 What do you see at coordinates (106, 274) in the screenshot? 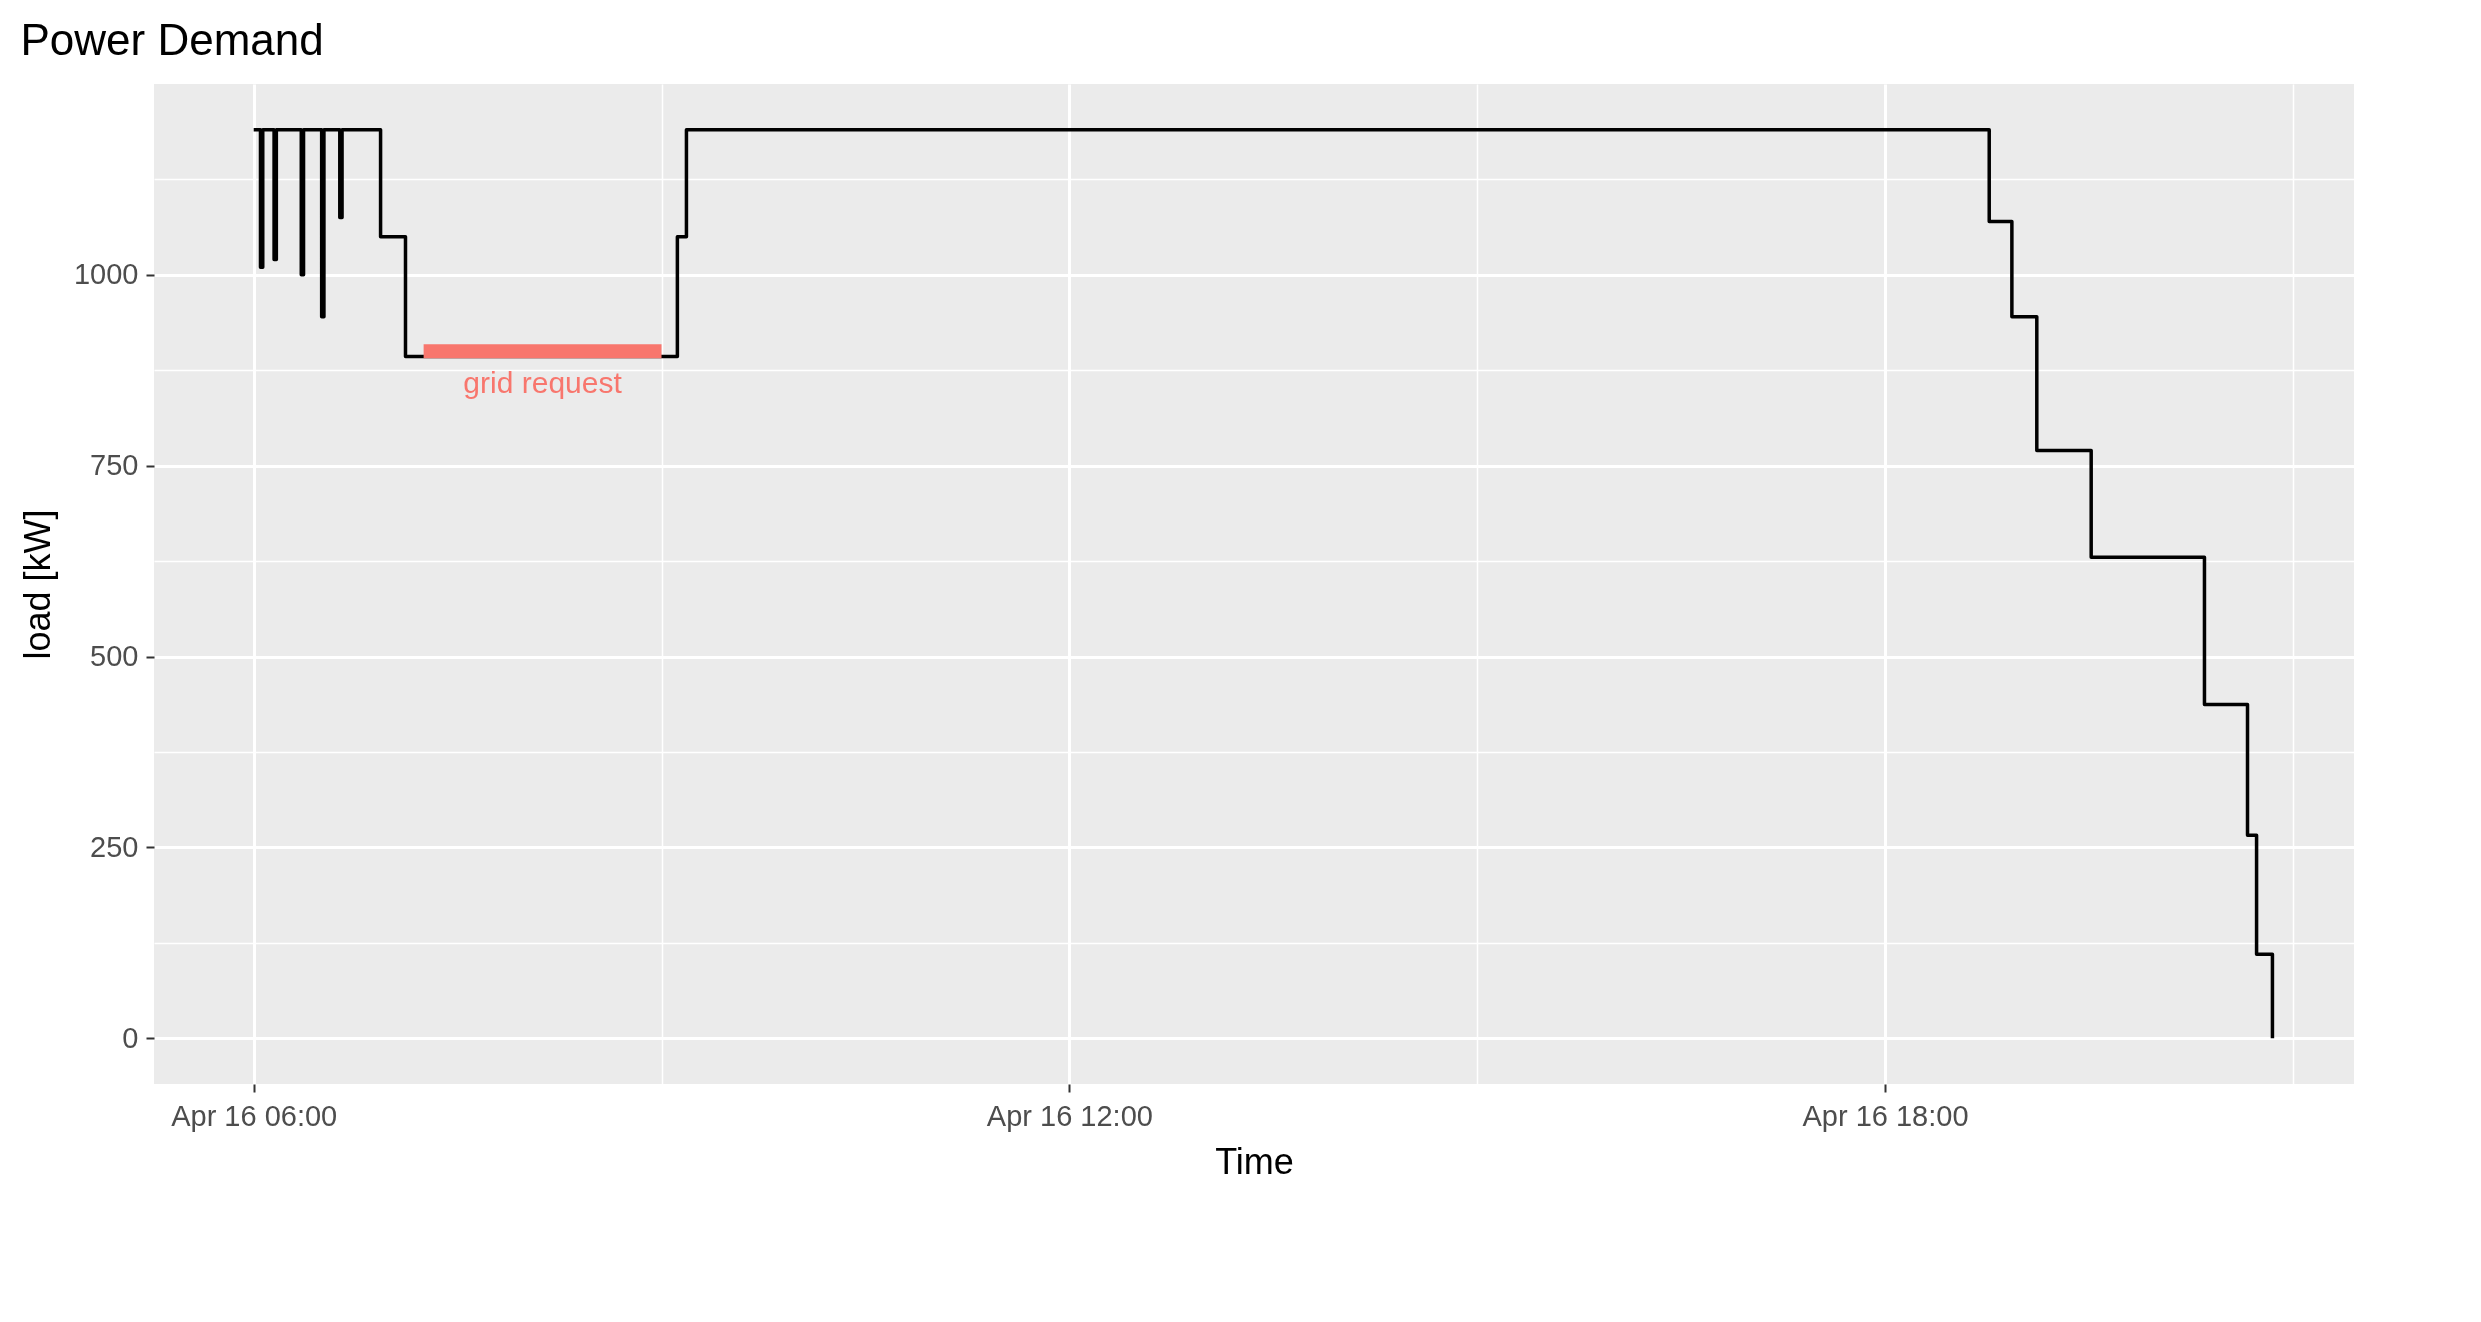
I see `y-tick-label: 1000` at bounding box center [106, 274].